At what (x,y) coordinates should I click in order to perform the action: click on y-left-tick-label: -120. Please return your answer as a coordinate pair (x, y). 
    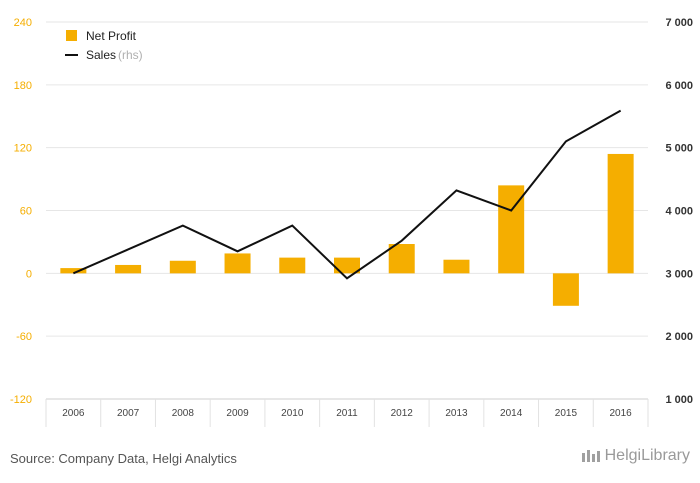
    Looking at the image, I should click on (21, 400).